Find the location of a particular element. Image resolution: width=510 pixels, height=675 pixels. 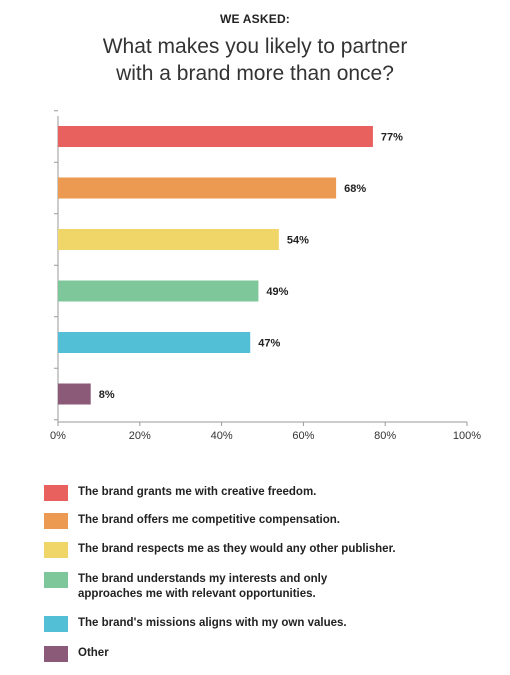

x-tick-label: 60% is located at coordinates (303, 436).